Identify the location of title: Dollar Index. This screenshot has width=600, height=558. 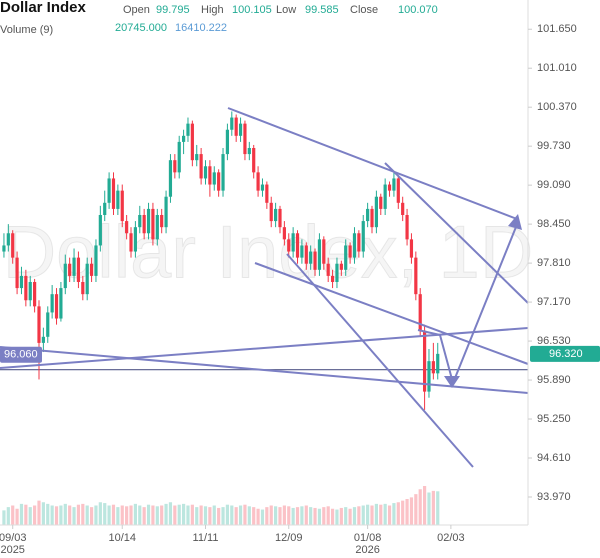
(43, 8).